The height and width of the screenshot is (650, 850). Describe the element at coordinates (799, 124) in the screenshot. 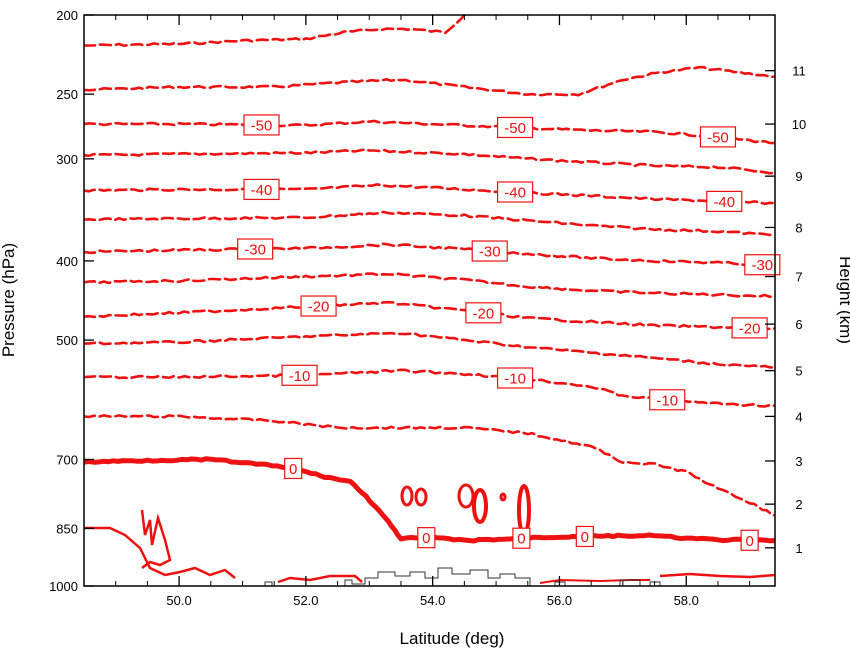

I see `height-tick-label: 10` at that location.